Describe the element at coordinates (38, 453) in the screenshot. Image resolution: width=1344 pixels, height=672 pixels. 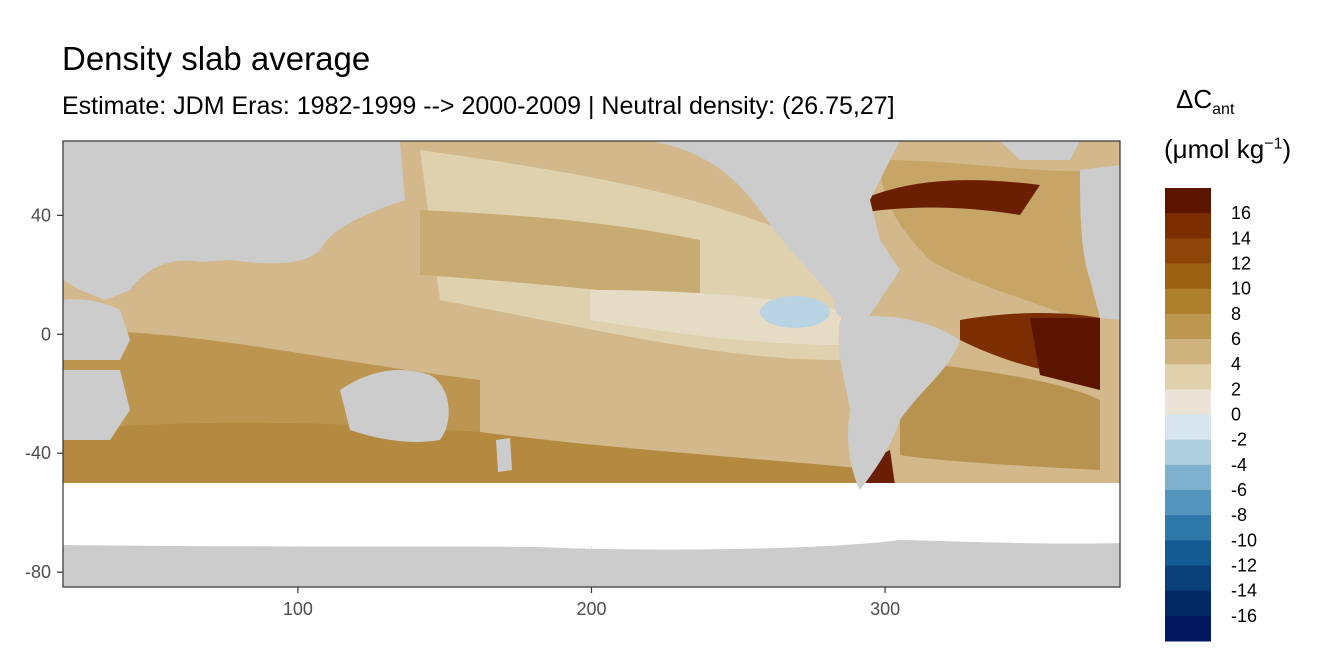
I see `y-tick-label: -40` at that location.